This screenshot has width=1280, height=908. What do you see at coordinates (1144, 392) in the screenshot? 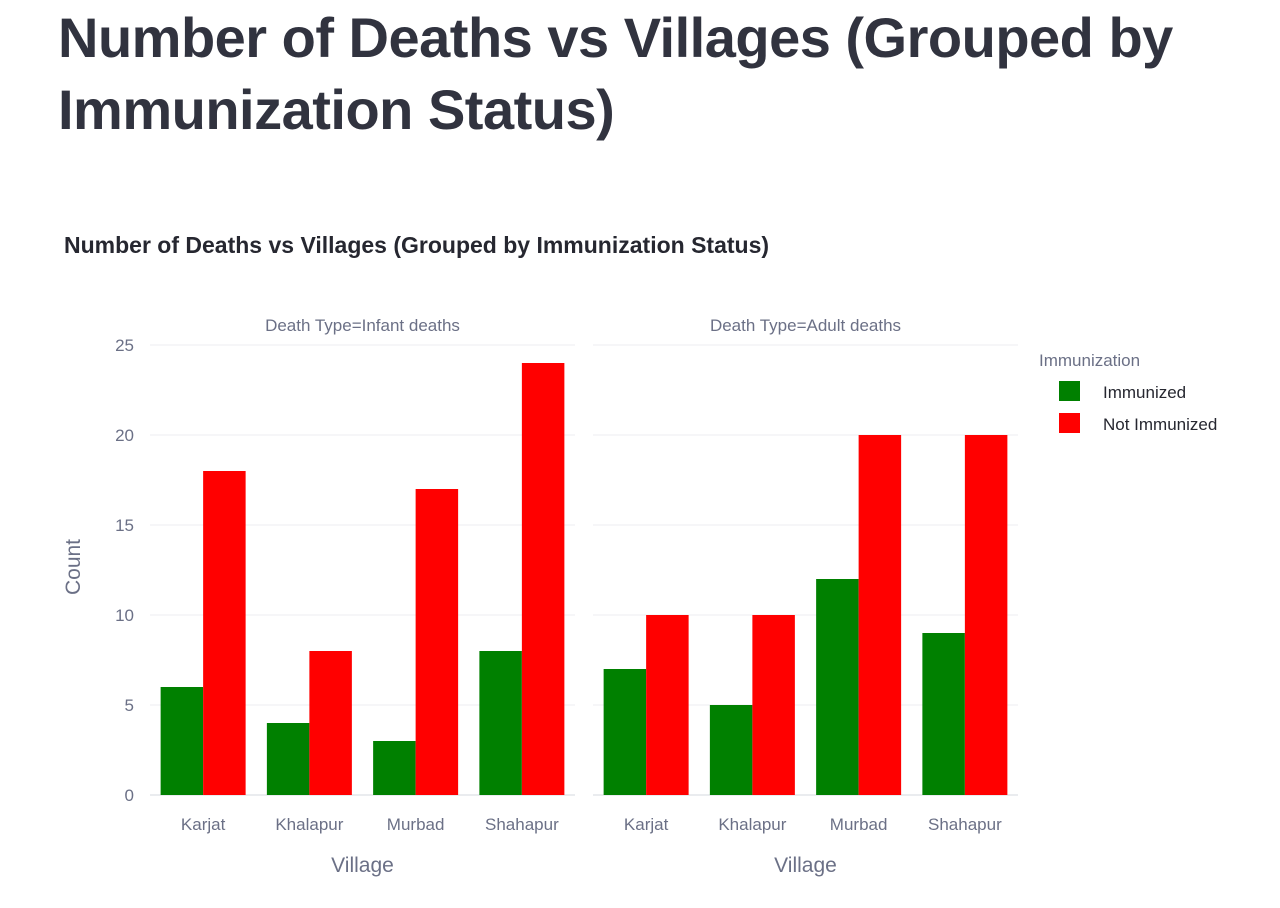
I see `legend-label: Immunized` at bounding box center [1144, 392].